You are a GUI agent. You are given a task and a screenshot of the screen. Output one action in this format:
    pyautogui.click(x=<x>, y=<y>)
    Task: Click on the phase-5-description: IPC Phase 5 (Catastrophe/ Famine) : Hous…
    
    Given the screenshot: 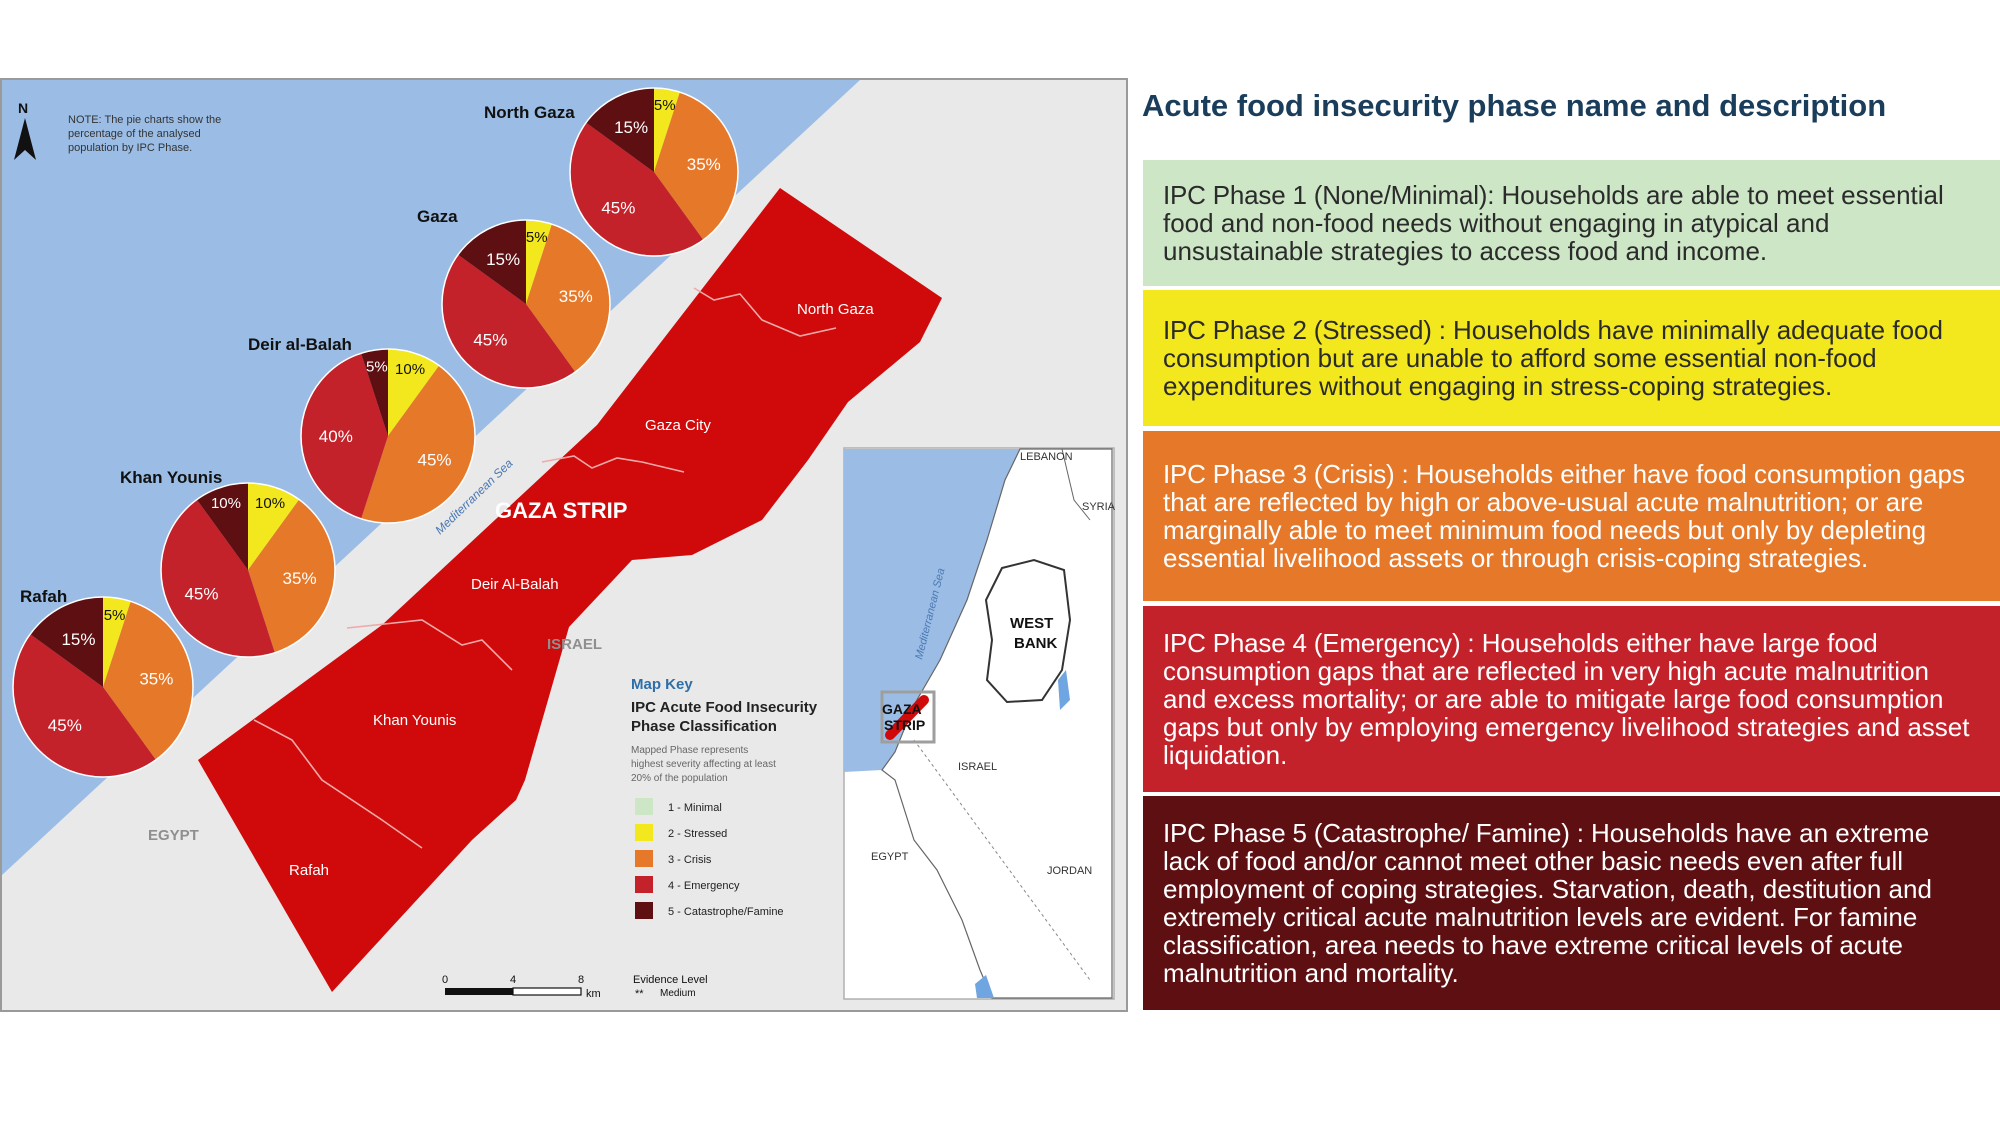 What is the action you would take?
    pyautogui.click(x=1571, y=903)
    